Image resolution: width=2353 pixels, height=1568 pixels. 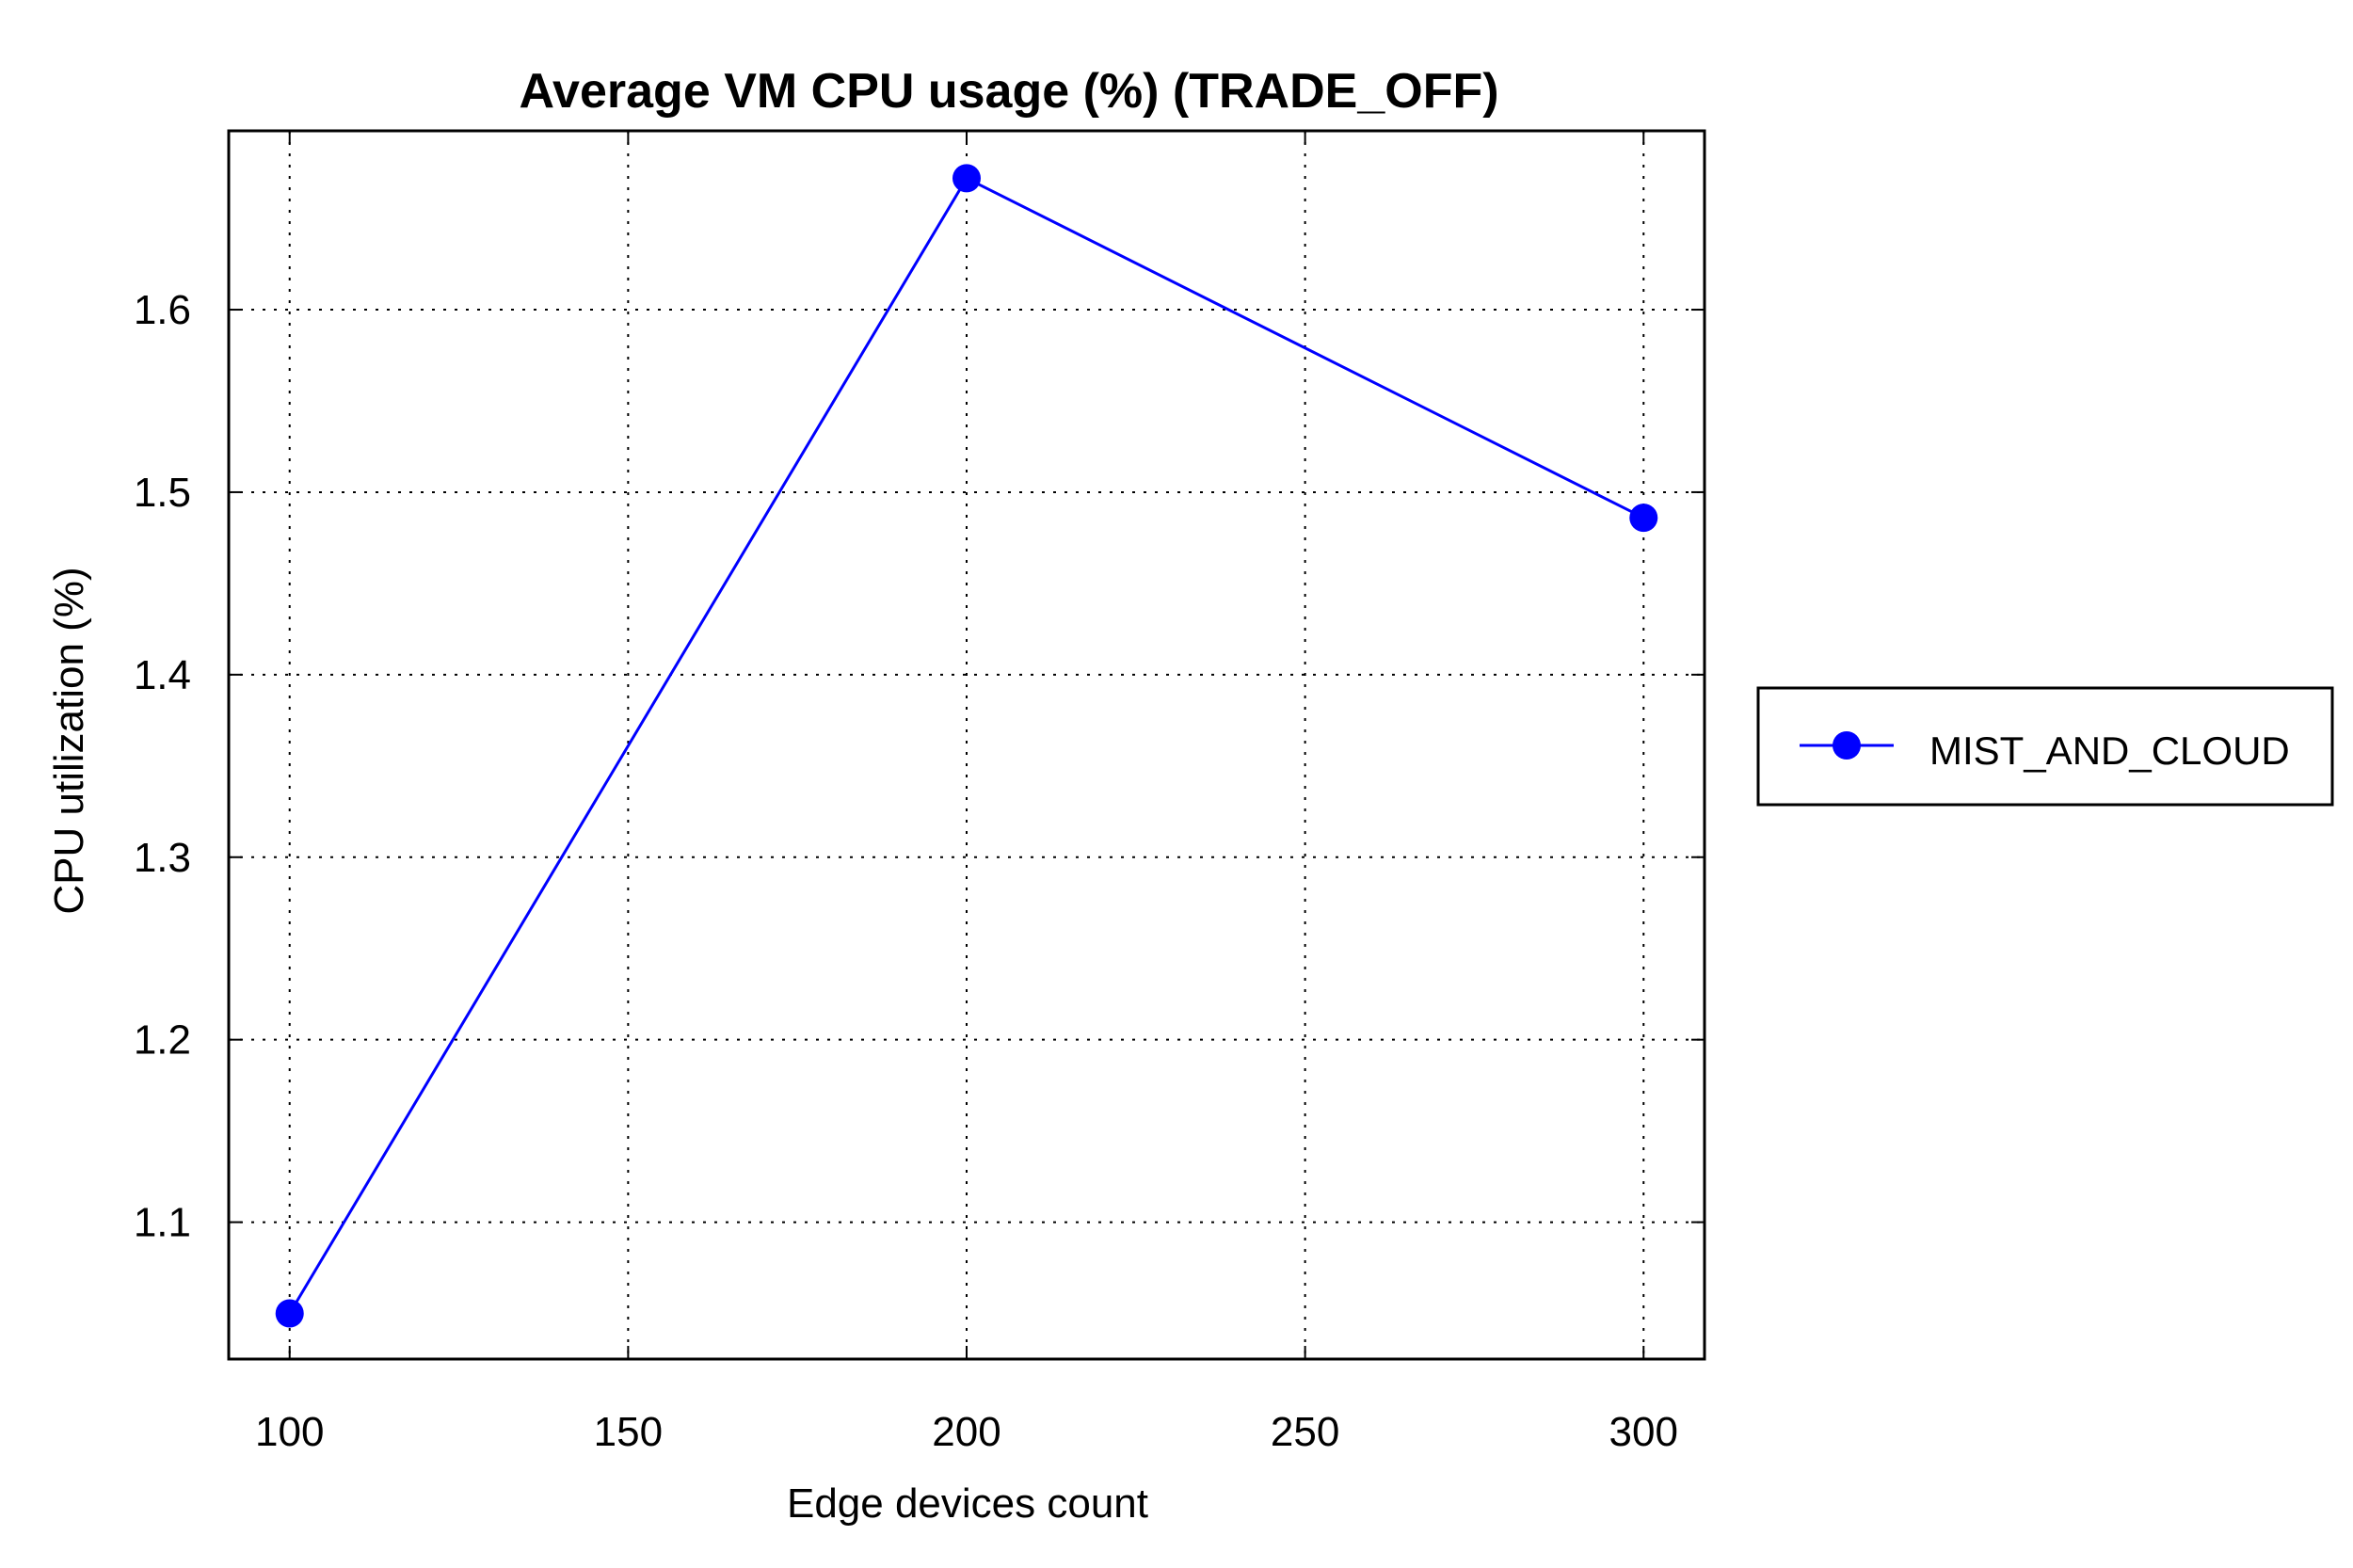 What do you see at coordinates (163, 858) in the screenshot?
I see `y-tick-label: 1.3` at bounding box center [163, 858].